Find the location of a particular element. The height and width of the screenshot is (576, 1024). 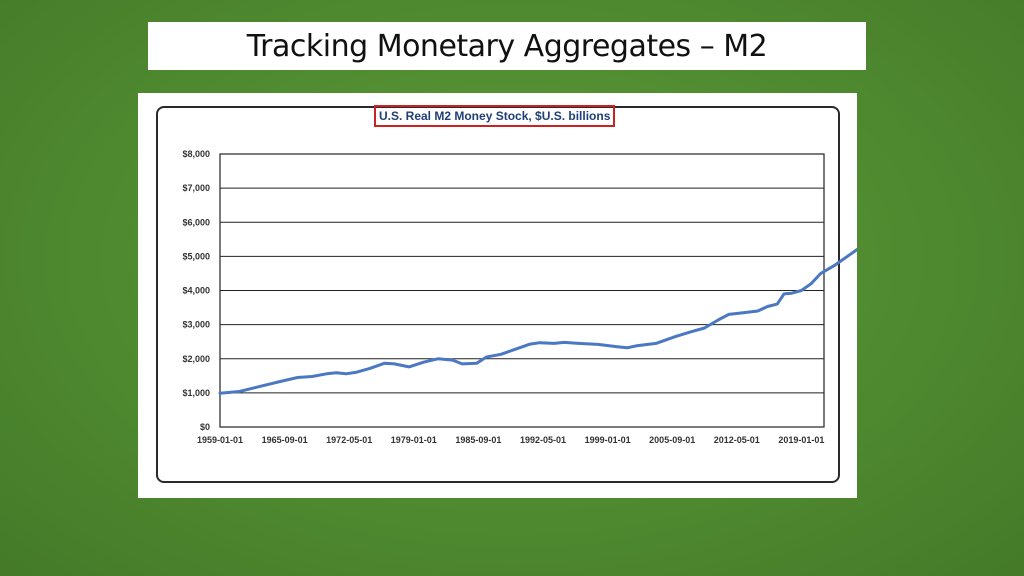

y-tick-label: $2,000 is located at coordinates (196, 359).